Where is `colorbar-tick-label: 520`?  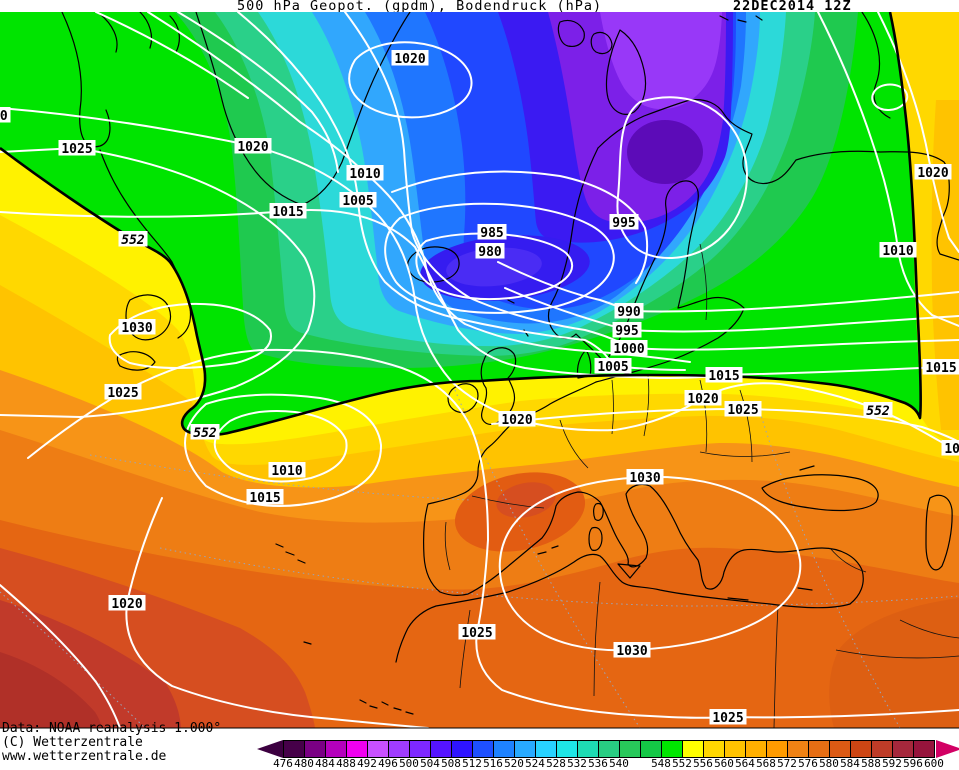
colorbar-tick-label: 520 is located at coordinates (514, 763).